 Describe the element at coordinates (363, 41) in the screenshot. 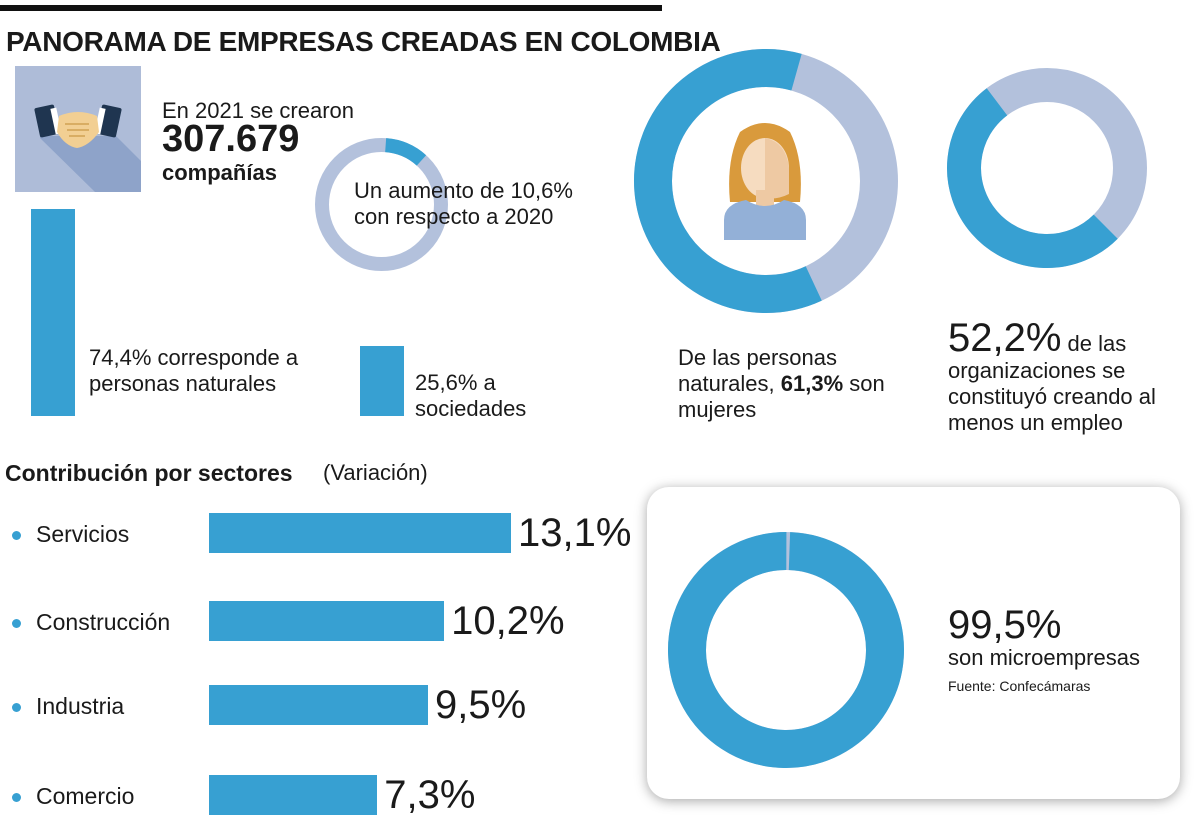

I see `page-title: PANORAMA DE EMPRESAS CREADAS EN COLOMBIA` at that location.